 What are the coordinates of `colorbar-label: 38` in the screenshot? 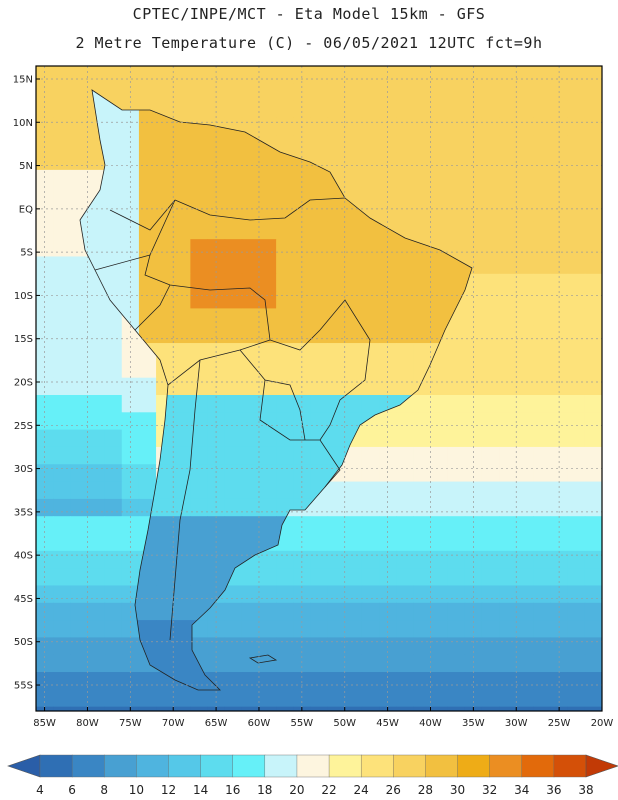 It's located at (585, 790).